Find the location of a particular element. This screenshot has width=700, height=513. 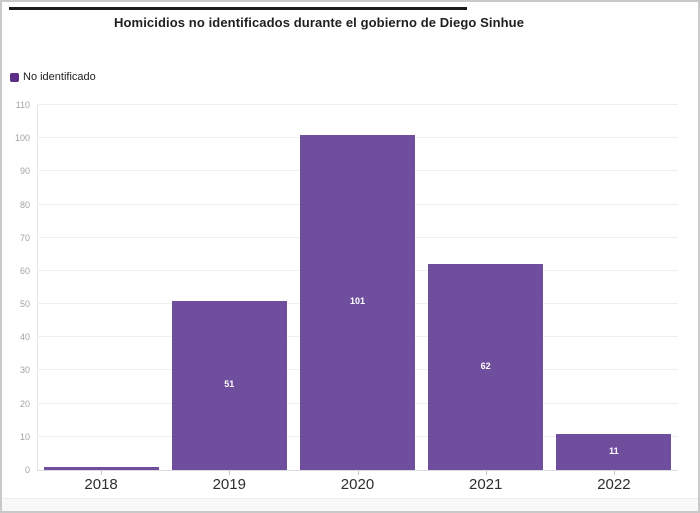

y-axis-tick-labels: 0 10 20 30 40 50 60 70 80 90 100 110 is located at coordinates (16, 287).